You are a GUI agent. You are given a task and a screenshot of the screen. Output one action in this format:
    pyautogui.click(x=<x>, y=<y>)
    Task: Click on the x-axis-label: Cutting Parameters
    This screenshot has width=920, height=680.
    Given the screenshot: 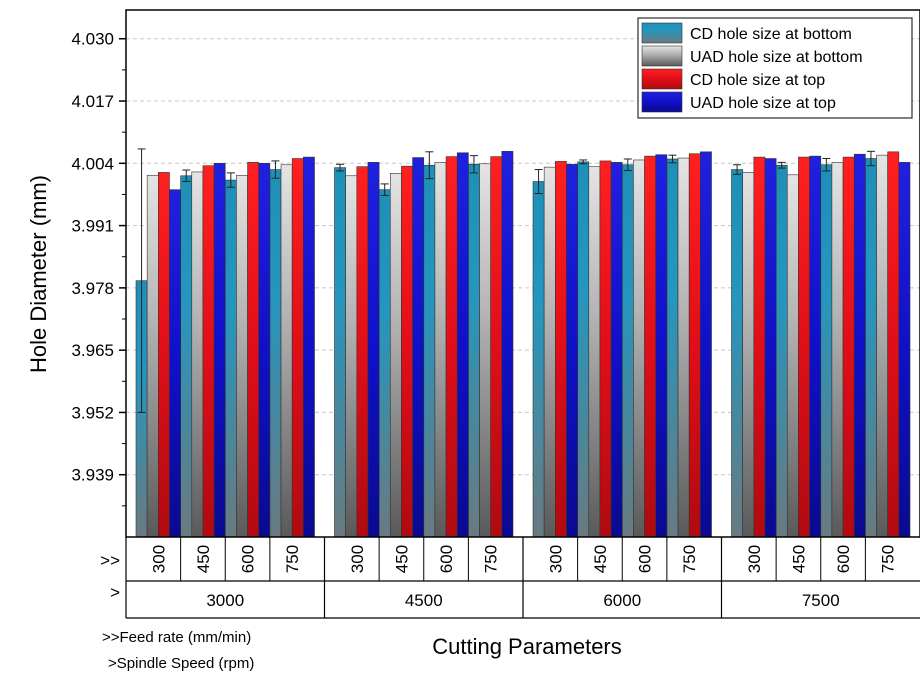 What is the action you would take?
    pyautogui.click(x=527, y=646)
    